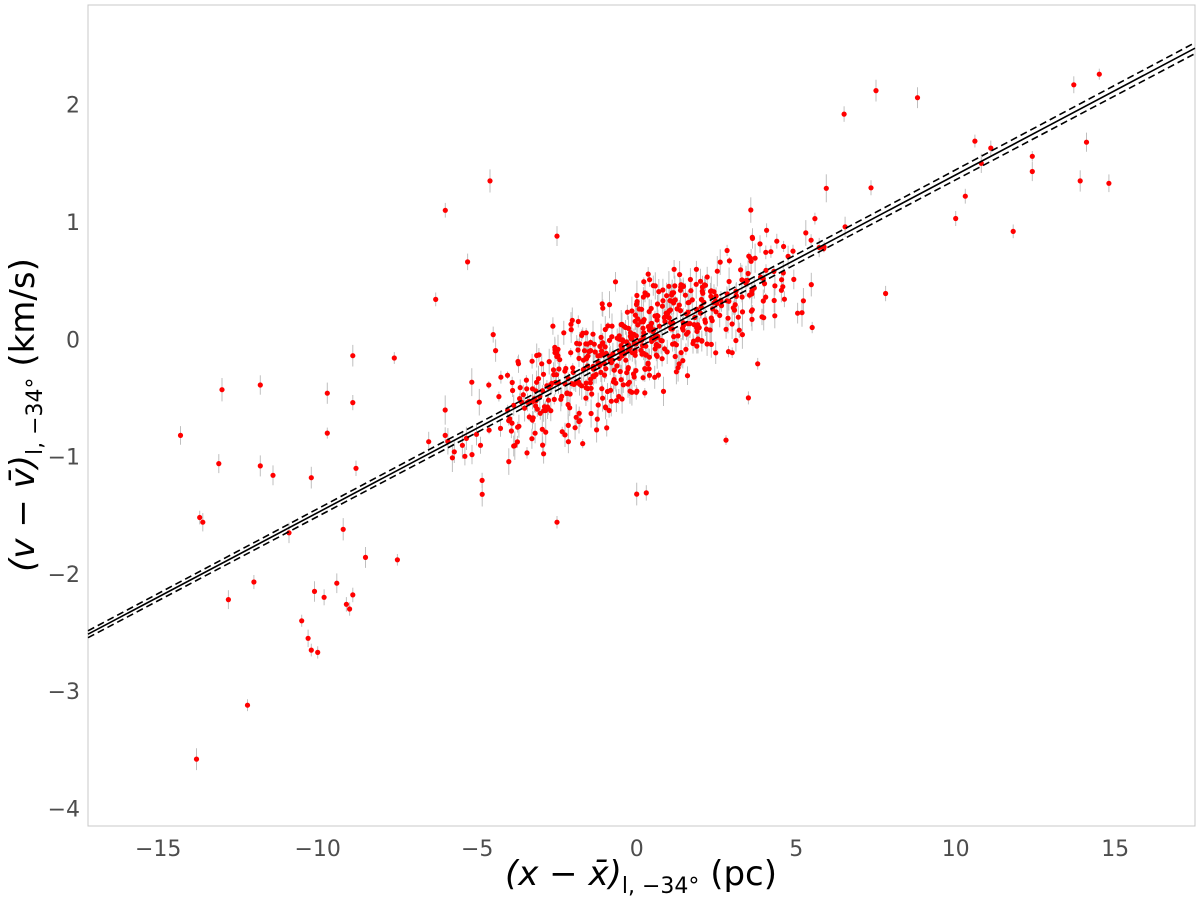  I want to click on x-axis-label: (x − x̄)l, −34° (pc), so click(641, 876).